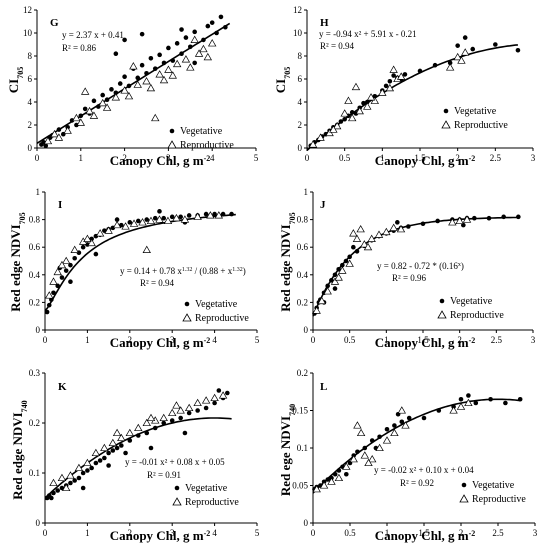 The height and width of the screenshot is (555, 542). I want to click on x-axis-label-superscript: -2, so click(472, 533).